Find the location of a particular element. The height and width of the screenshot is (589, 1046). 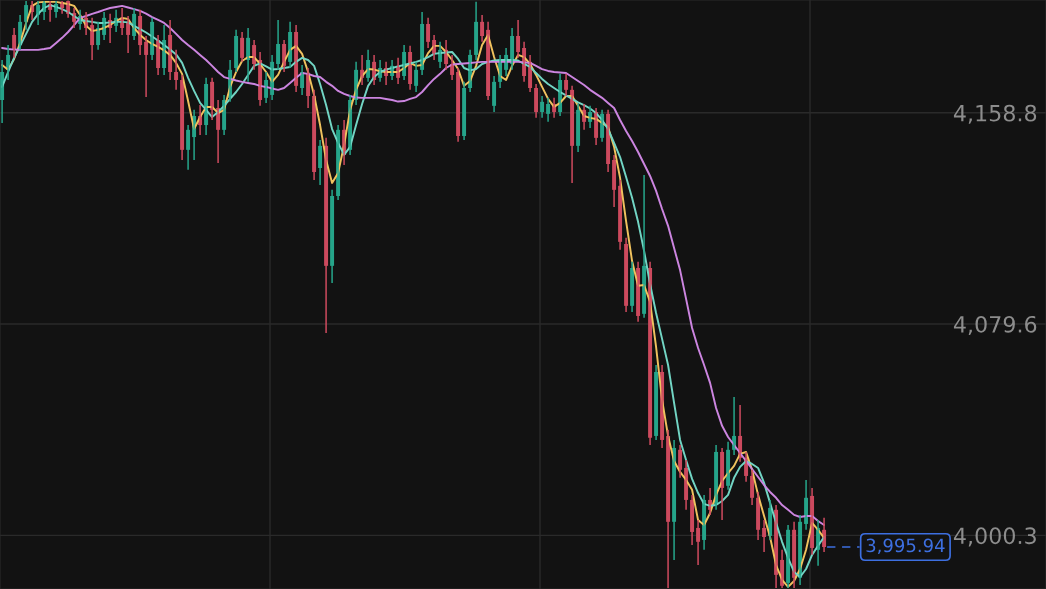

ref-line-label: 3,995.94 is located at coordinates (905, 546).